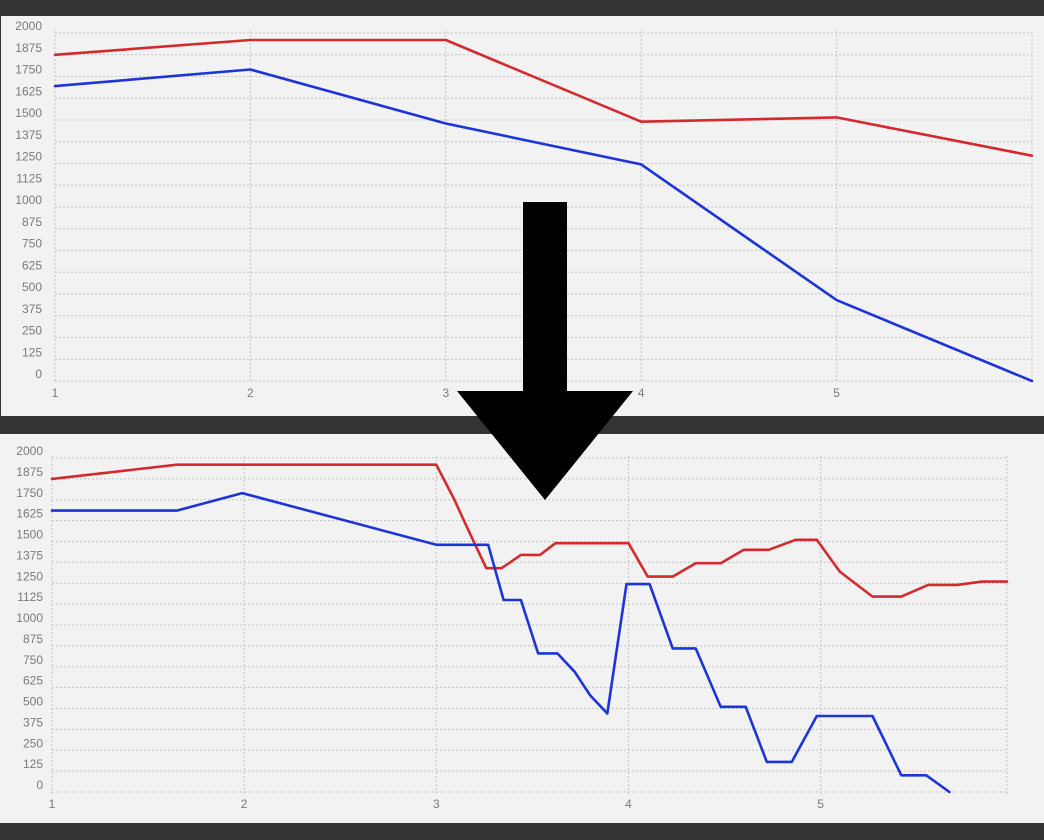  What do you see at coordinates (445, 393) in the screenshot?
I see `top-chart-x-tick-label: 3` at bounding box center [445, 393].